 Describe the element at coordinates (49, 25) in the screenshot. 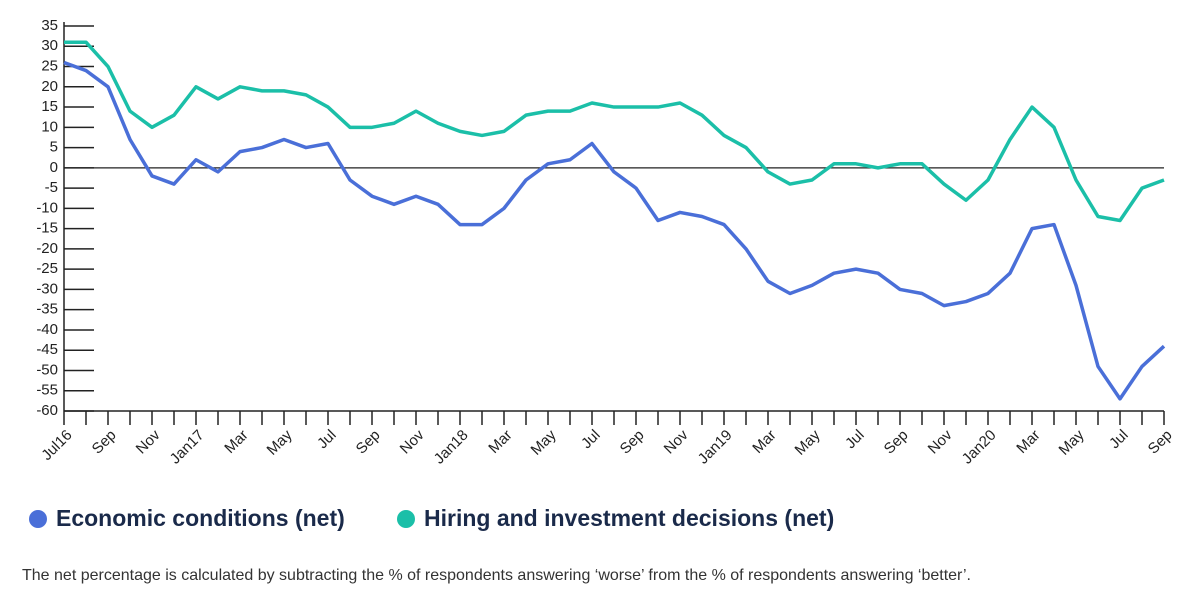

I see `y-tick-label: 35` at that location.